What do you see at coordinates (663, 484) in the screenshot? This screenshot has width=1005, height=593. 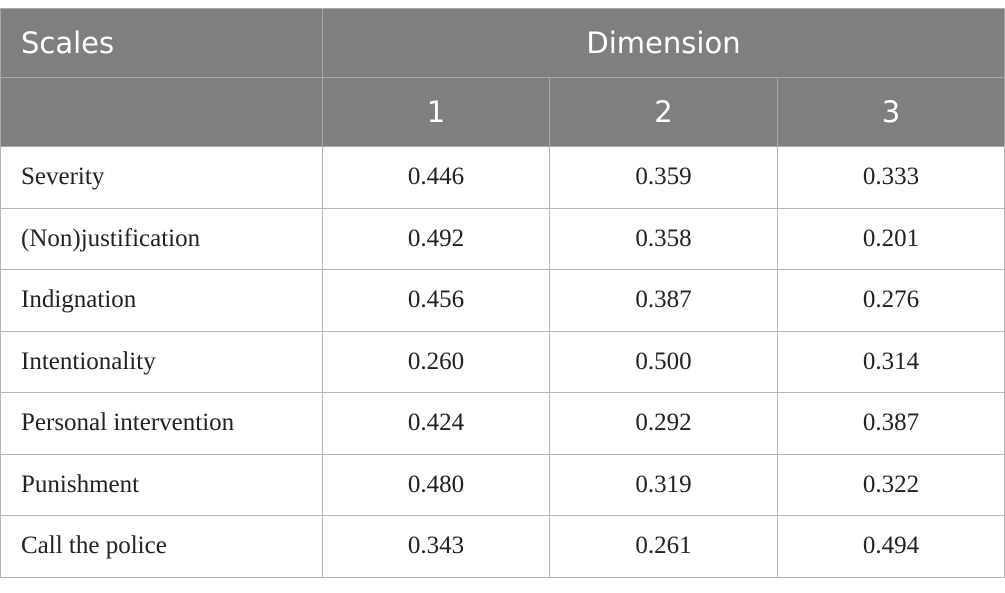 I see `table-cell: 0.319` at bounding box center [663, 484].